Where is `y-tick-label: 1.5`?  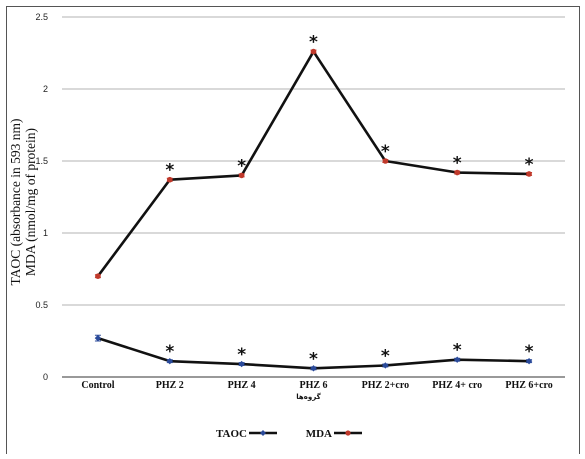
y-tick-label: 1.5 is located at coordinates (41, 161).